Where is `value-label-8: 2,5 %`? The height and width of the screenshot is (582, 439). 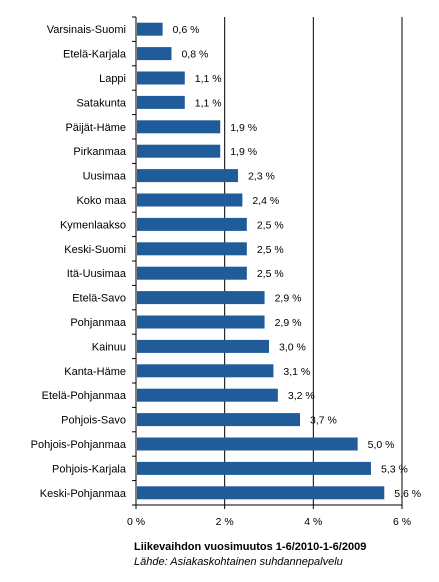 value-label-8: 2,5 % is located at coordinates (270, 225).